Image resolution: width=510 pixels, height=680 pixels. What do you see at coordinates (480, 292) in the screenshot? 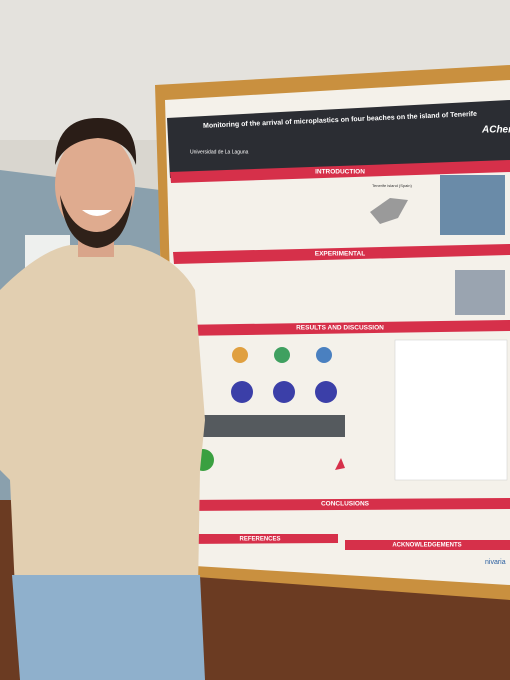
I see `equipment-photos` at bounding box center [480, 292].